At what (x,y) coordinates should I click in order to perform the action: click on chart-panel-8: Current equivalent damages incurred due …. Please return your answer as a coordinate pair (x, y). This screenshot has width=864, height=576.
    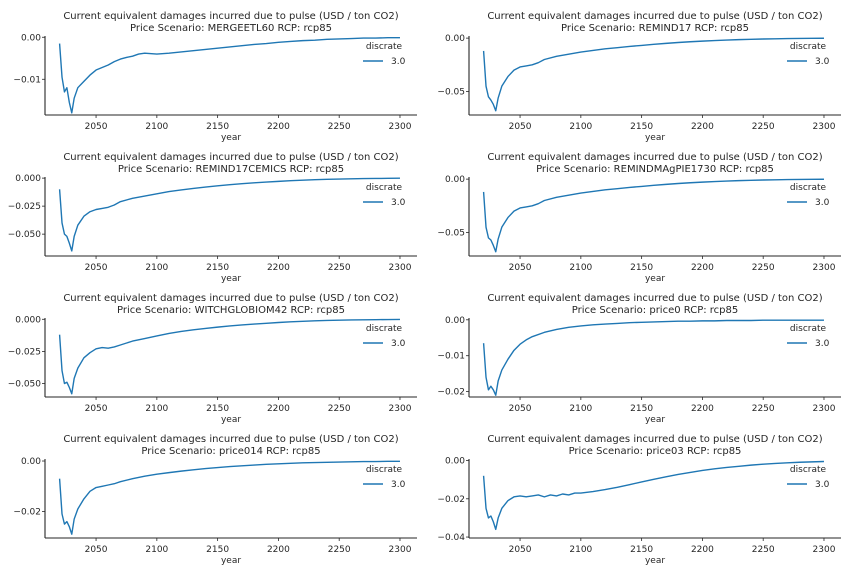
    Looking at the image, I should click on (639, 500).